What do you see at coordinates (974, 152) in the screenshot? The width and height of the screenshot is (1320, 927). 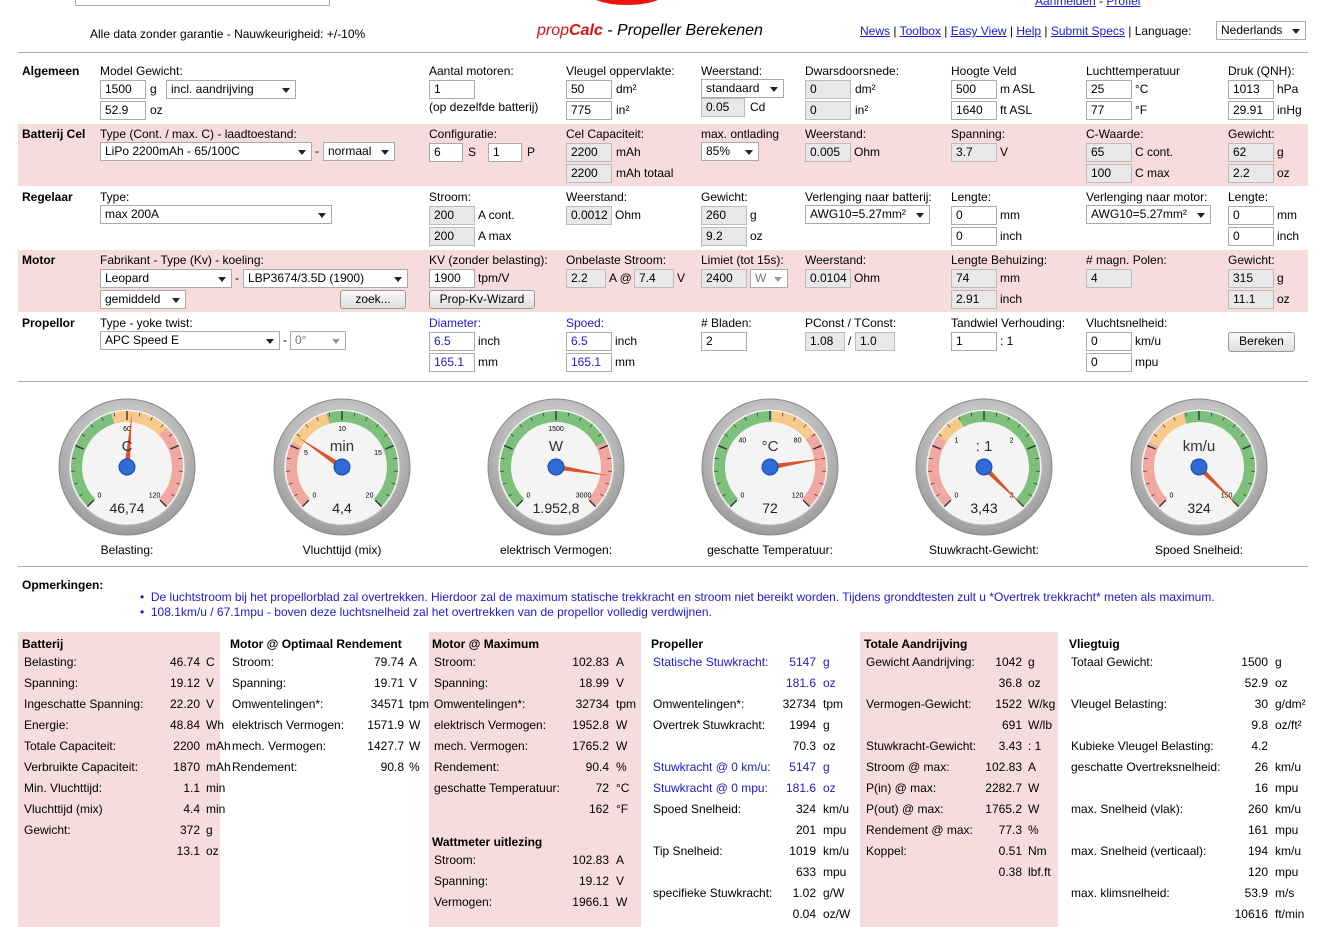 I see `cell-voltage-input: 3.7` at bounding box center [974, 152].